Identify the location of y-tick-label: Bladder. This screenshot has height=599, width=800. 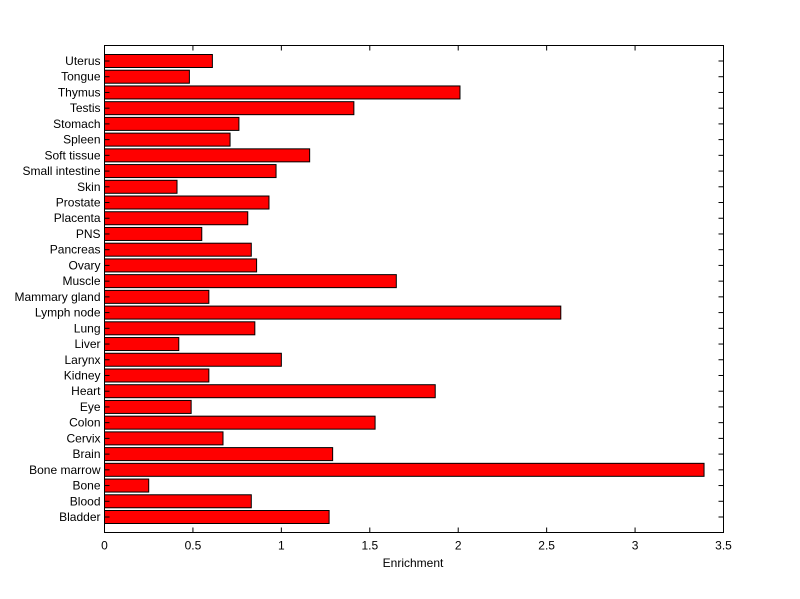
(79, 517).